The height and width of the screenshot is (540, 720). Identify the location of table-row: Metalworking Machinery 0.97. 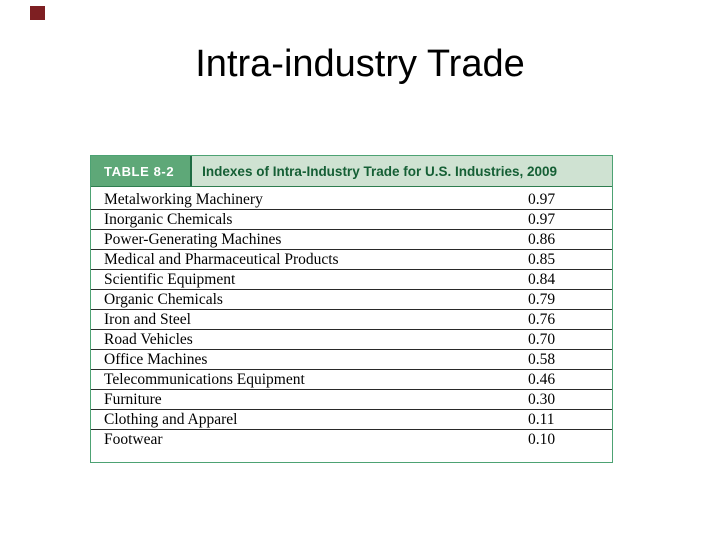
(351, 200).